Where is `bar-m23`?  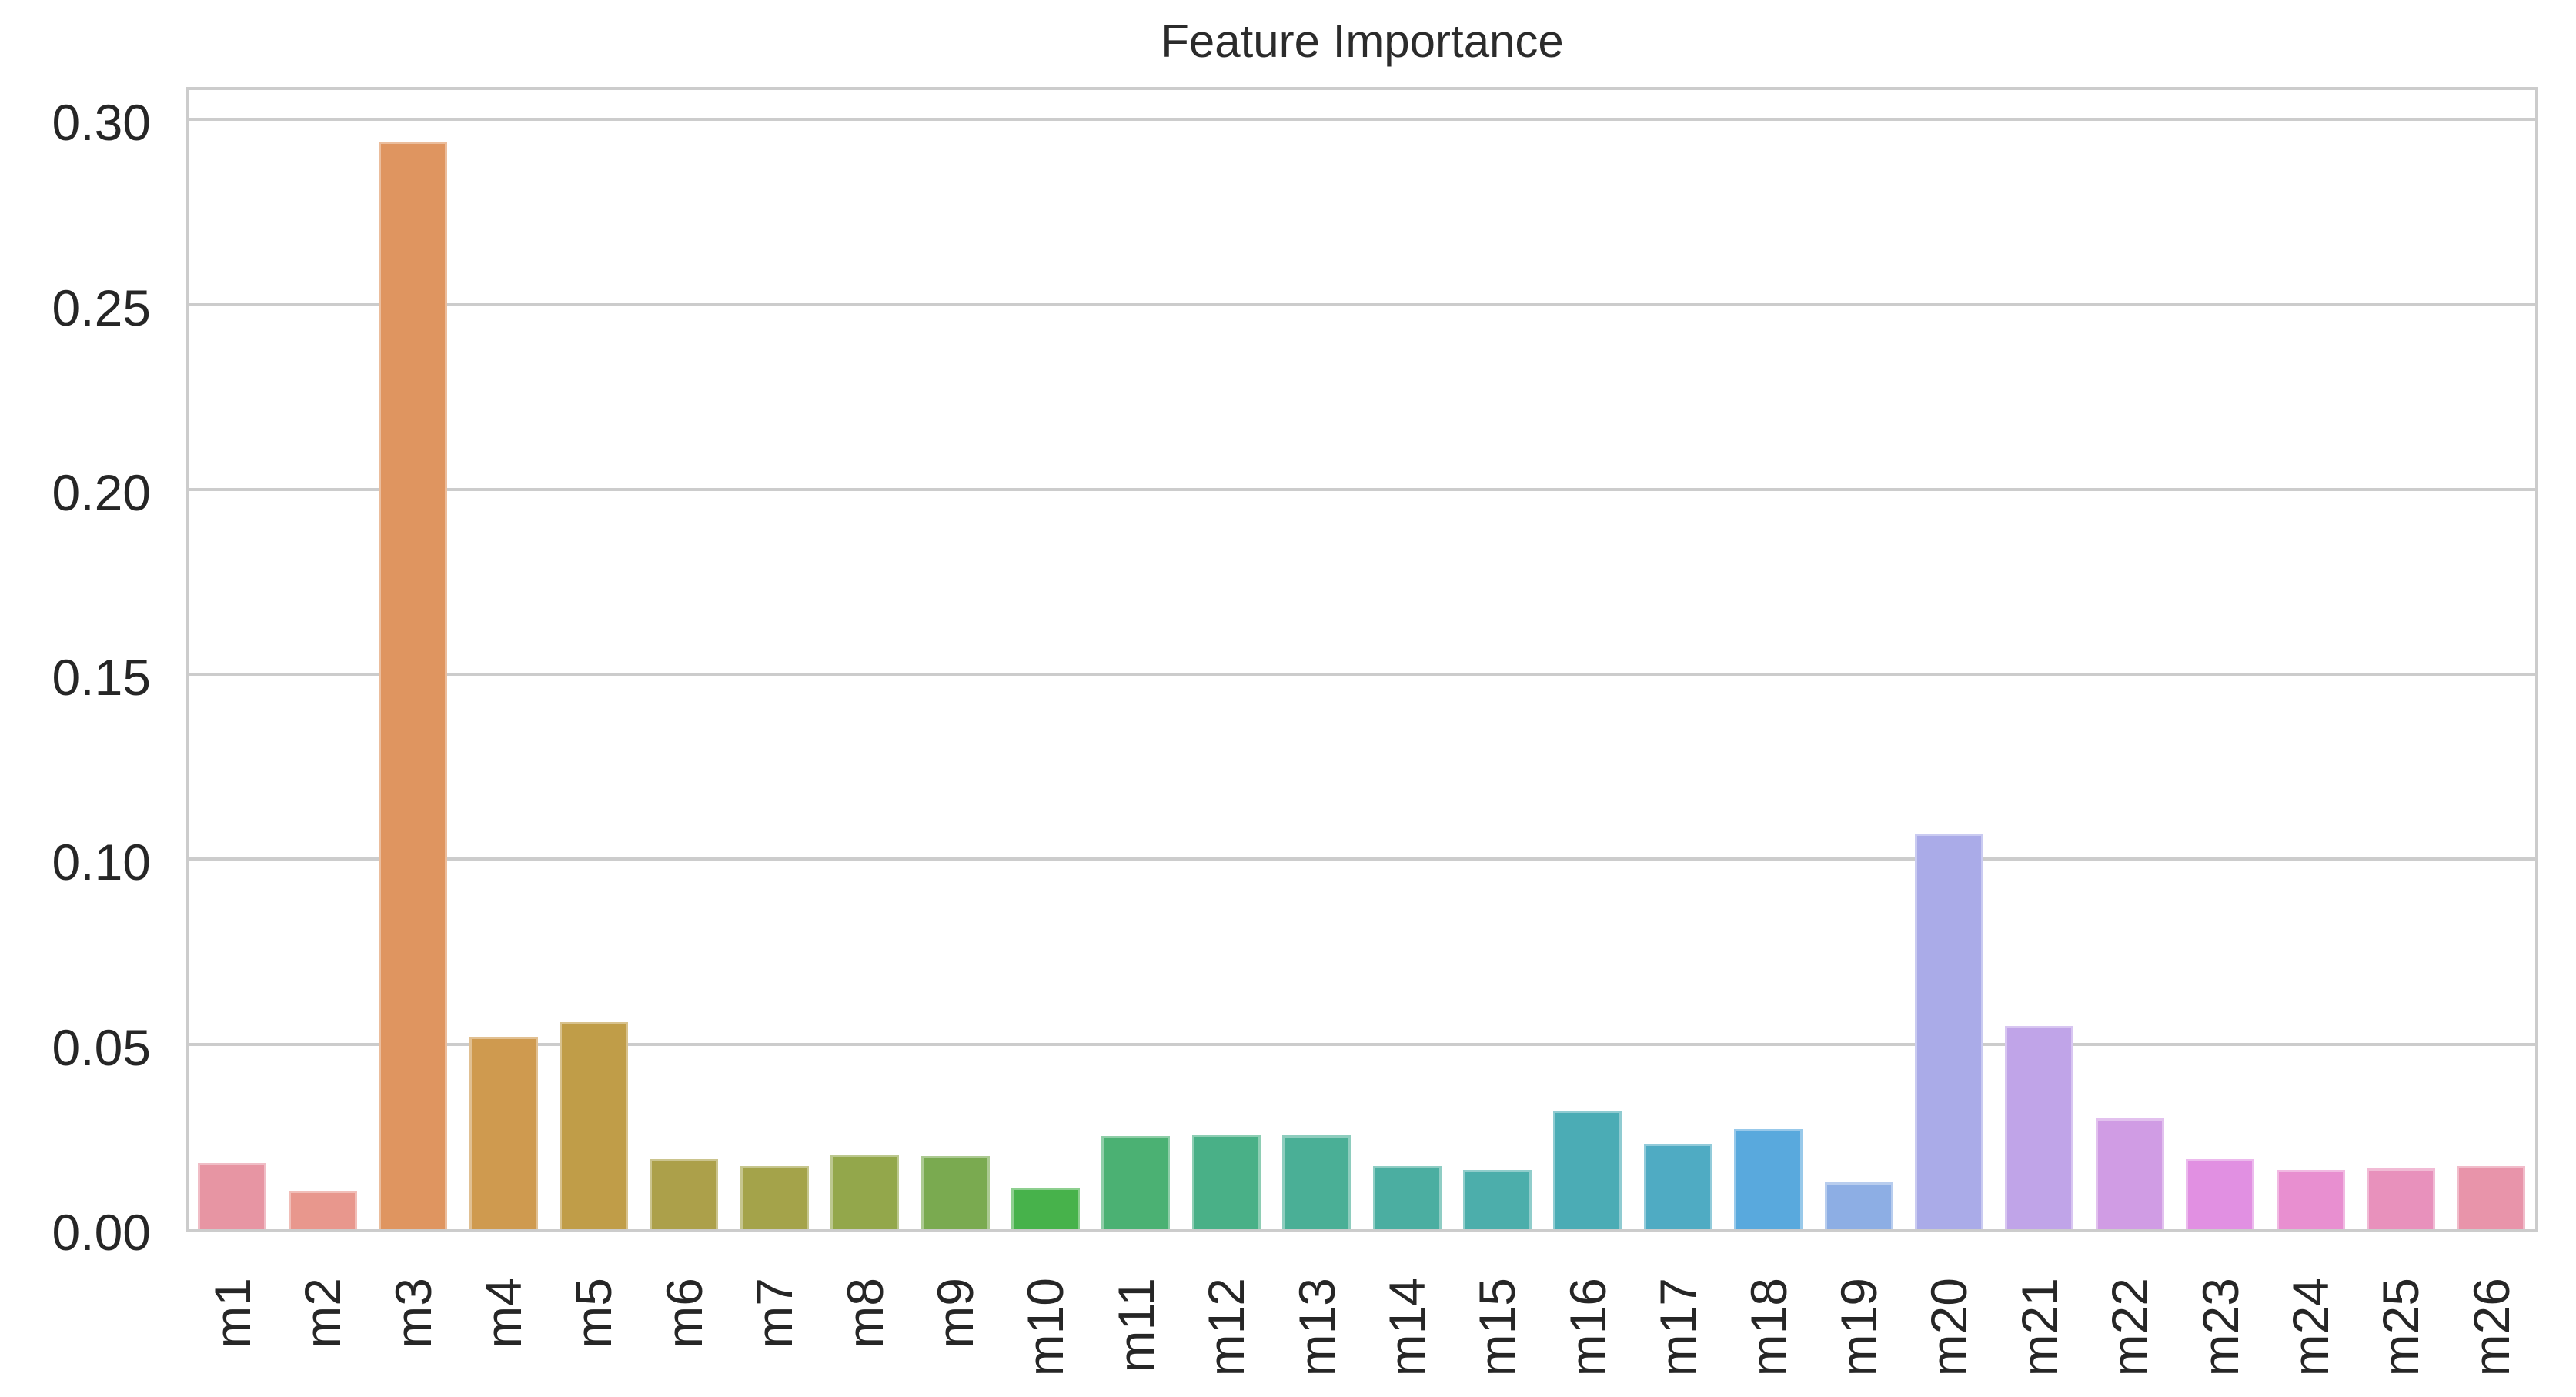 bar-m23 is located at coordinates (2220, 1193).